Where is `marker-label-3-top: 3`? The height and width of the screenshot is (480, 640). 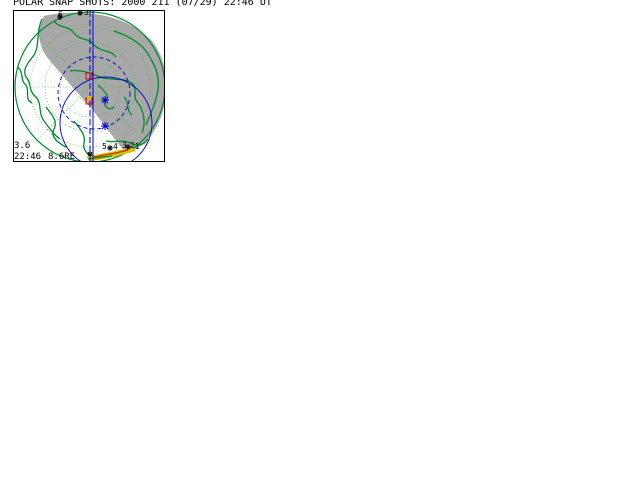
marker-label-3-top: 3 is located at coordinates (86, 13).